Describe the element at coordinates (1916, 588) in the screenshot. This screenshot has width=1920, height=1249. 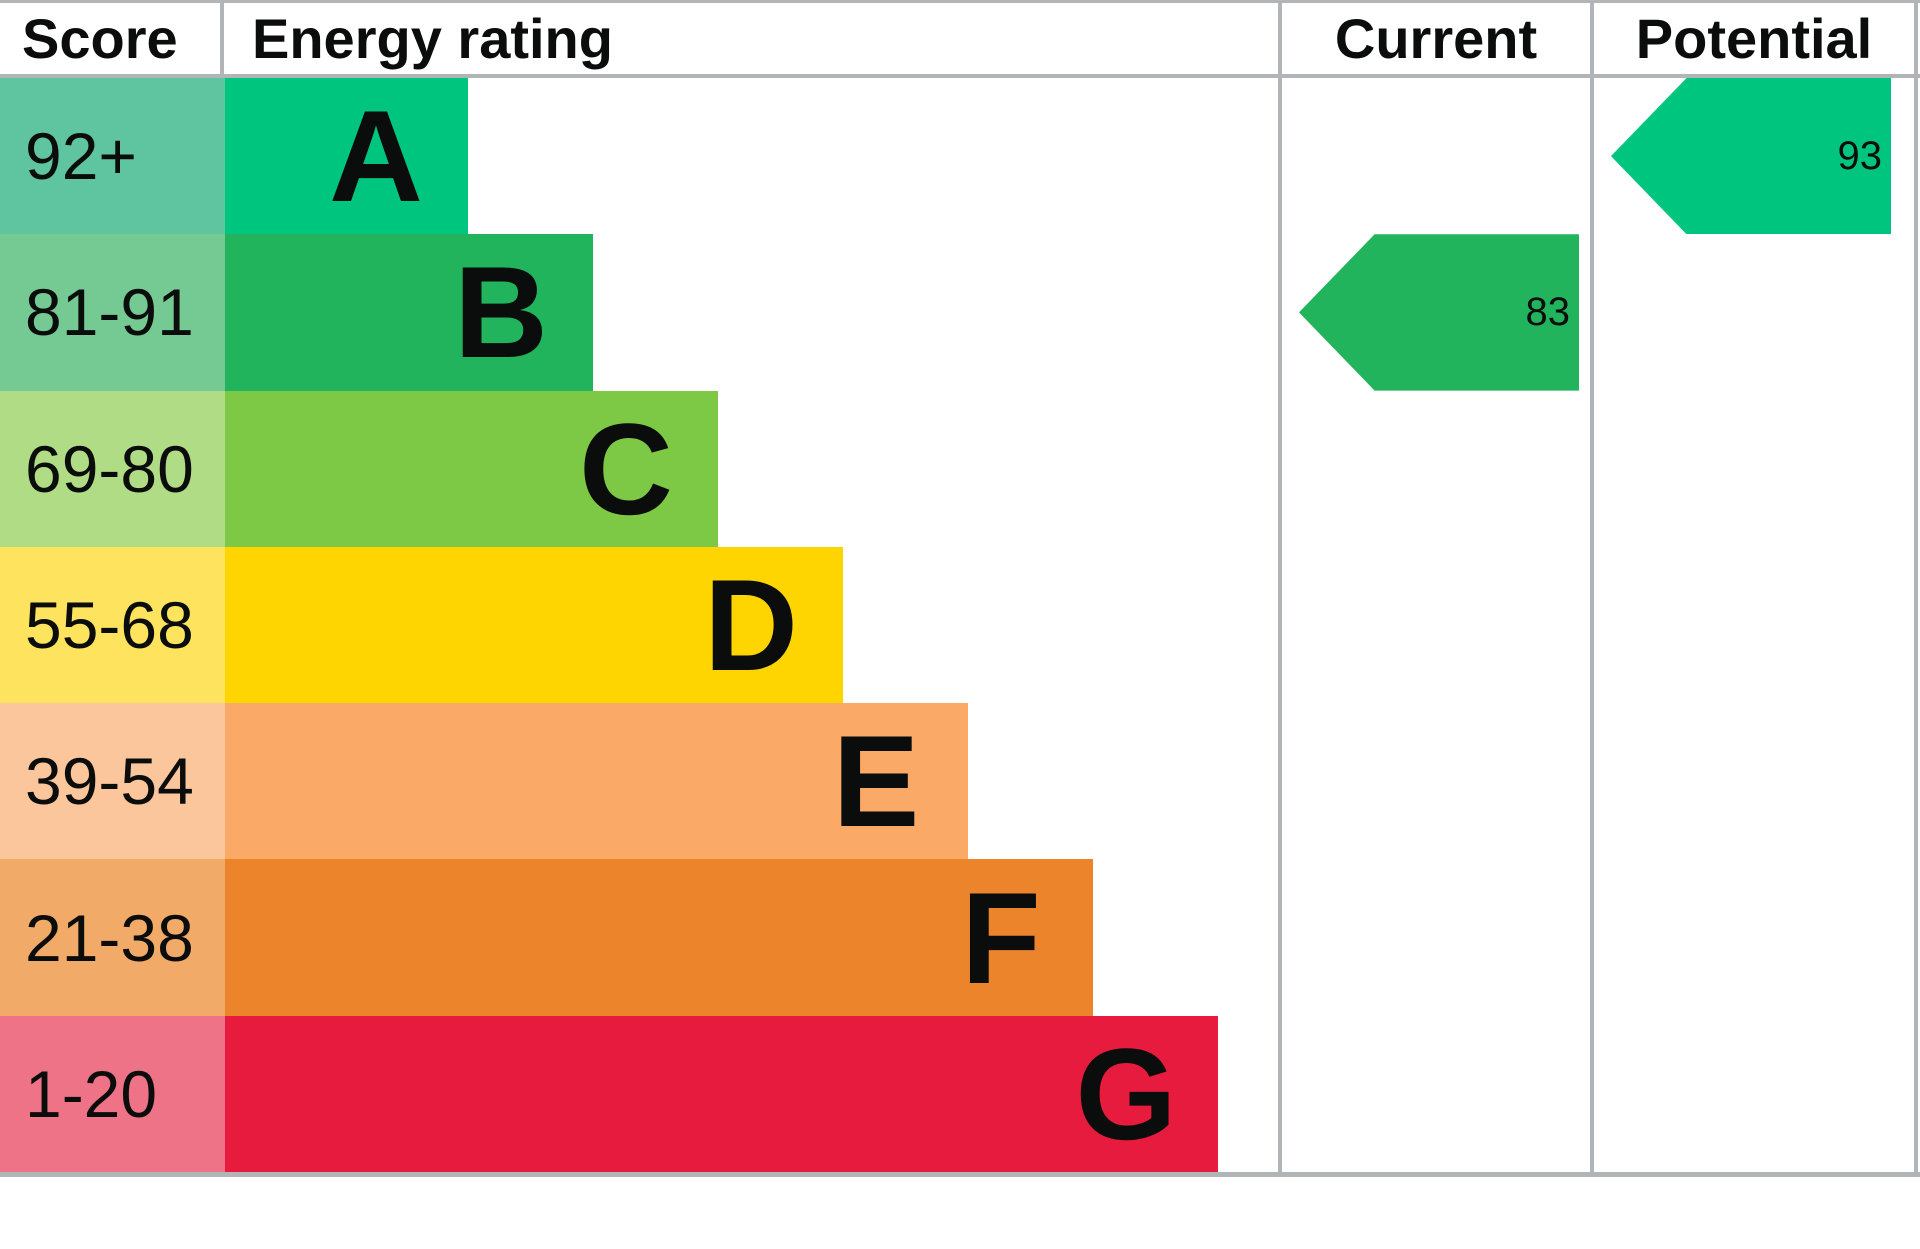
I see `right-border-line` at that location.